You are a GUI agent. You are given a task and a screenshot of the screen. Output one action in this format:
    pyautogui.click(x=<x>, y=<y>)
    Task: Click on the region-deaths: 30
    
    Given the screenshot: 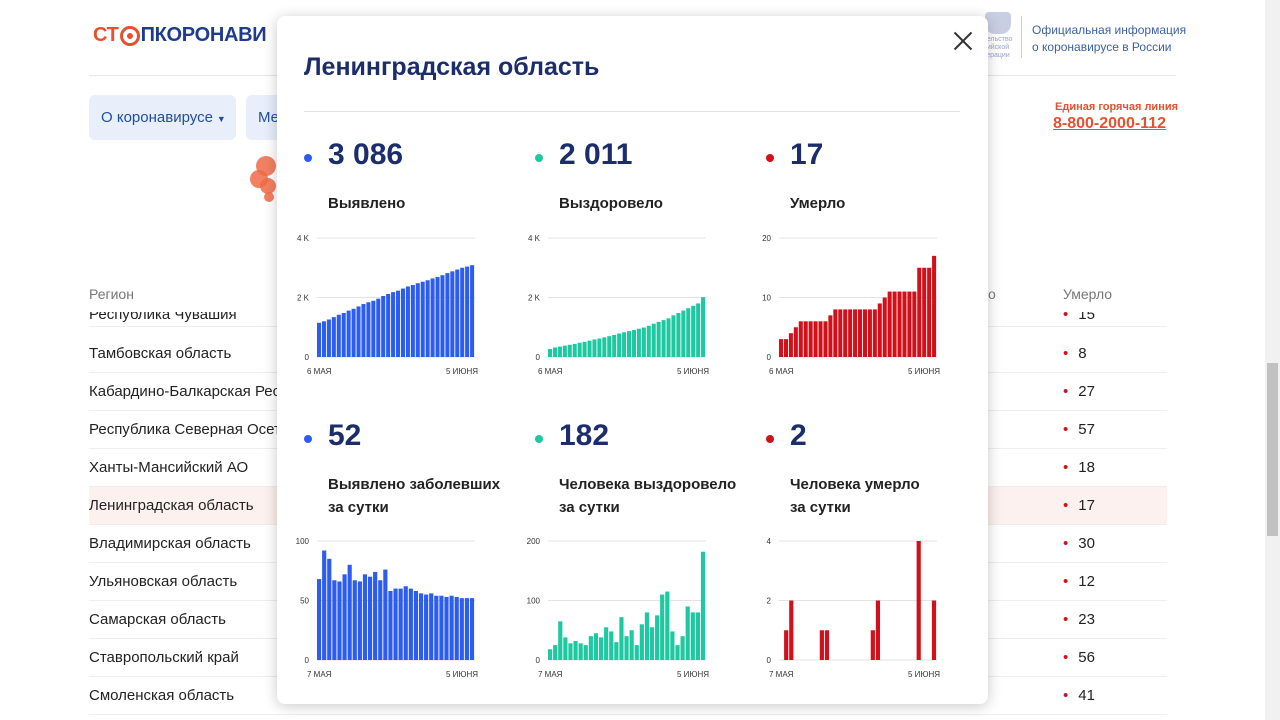 What is the action you would take?
    pyautogui.click(x=1079, y=543)
    